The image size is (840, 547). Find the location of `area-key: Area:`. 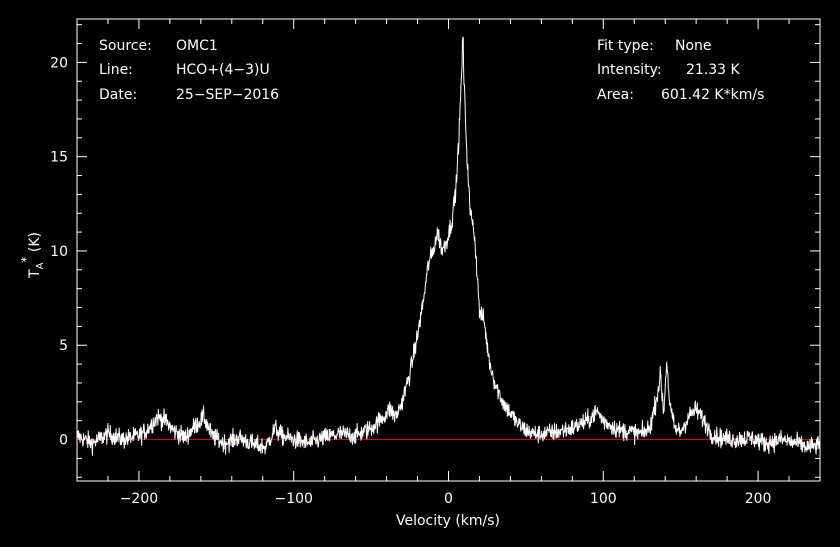

area-key: Area: is located at coordinates (615, 95).